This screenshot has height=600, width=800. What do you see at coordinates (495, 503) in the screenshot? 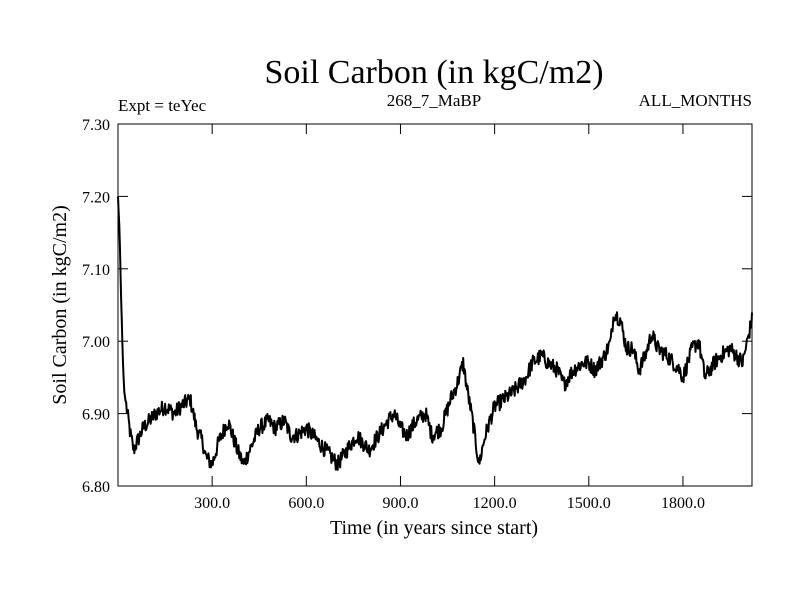
I see `x-tick-label: 1200.0` at bounding box center [495, 503].